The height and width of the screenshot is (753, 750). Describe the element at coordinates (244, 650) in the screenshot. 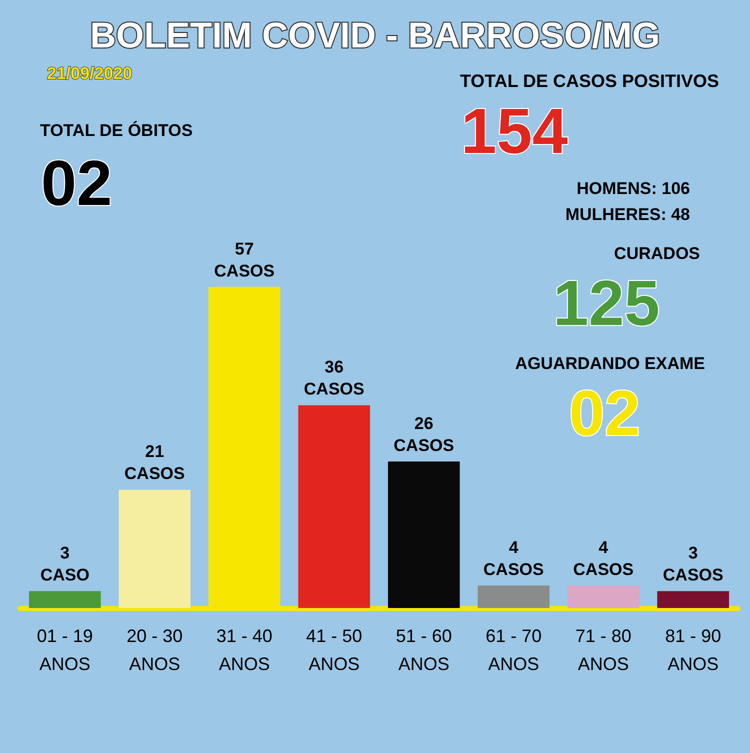

I see `x-tick-label: 31 - 40 ANOS` at that location.